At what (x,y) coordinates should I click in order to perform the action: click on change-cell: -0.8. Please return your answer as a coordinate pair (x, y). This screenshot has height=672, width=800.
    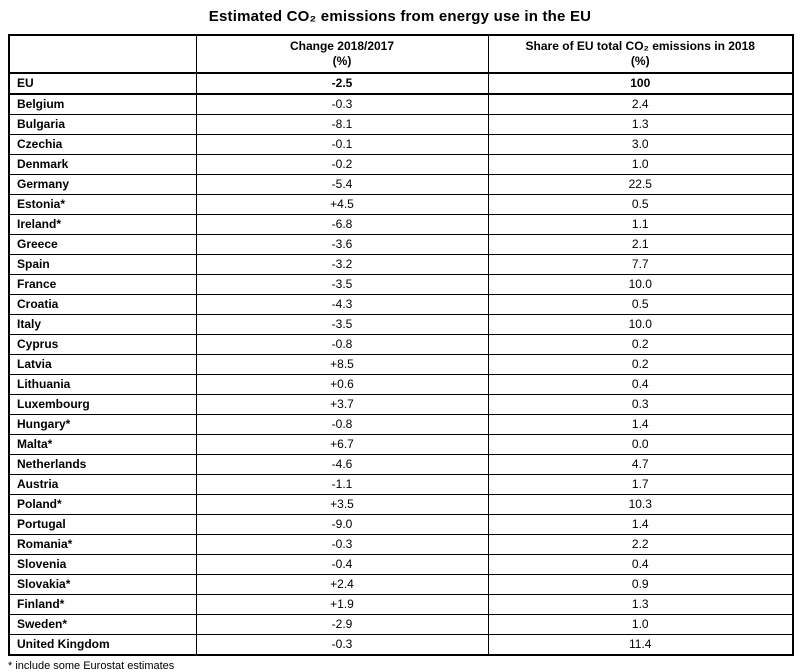
    Looking at the image, I should click on (342, 344).